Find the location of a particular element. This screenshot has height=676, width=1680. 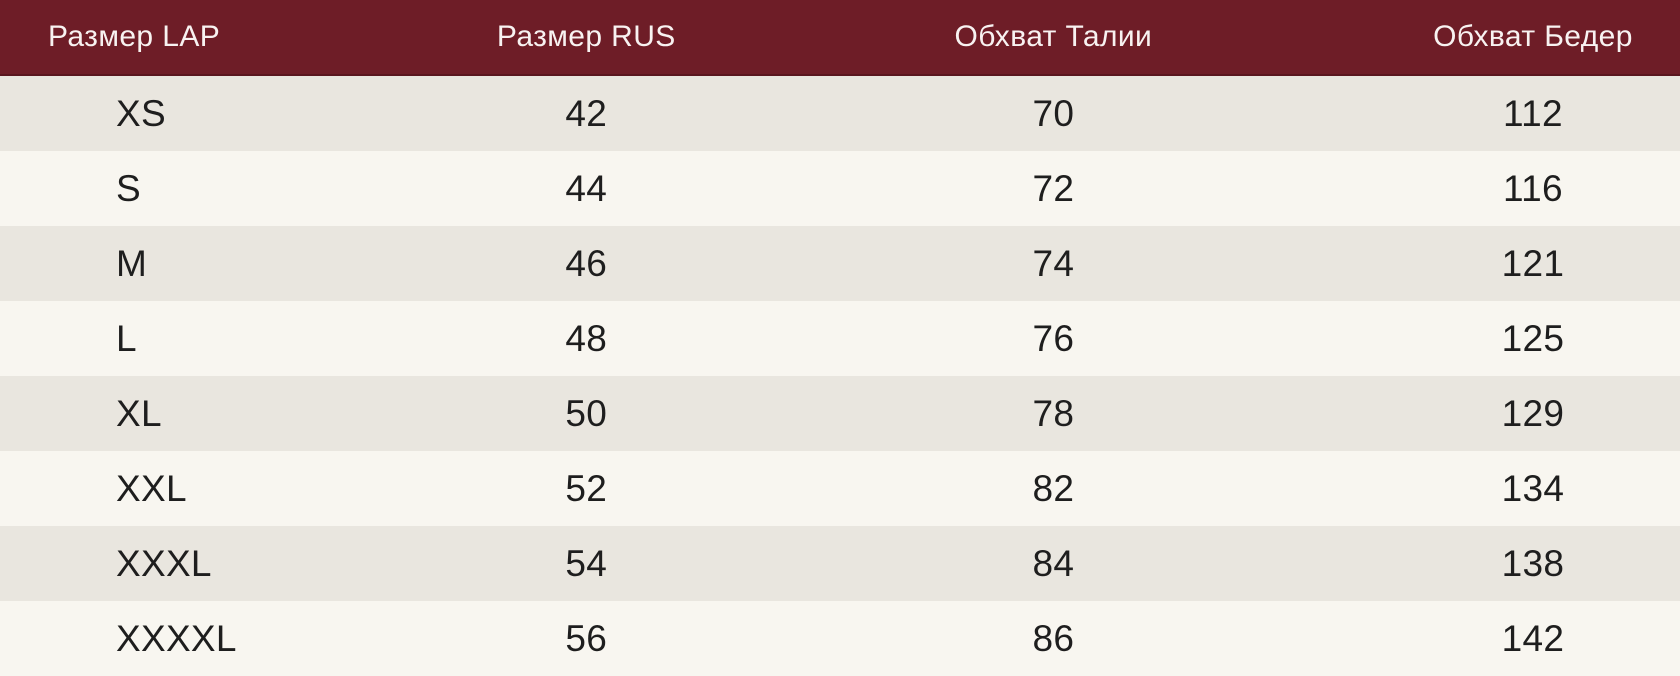

size-rus-cell: 48 is located at coordinates (586, 338).